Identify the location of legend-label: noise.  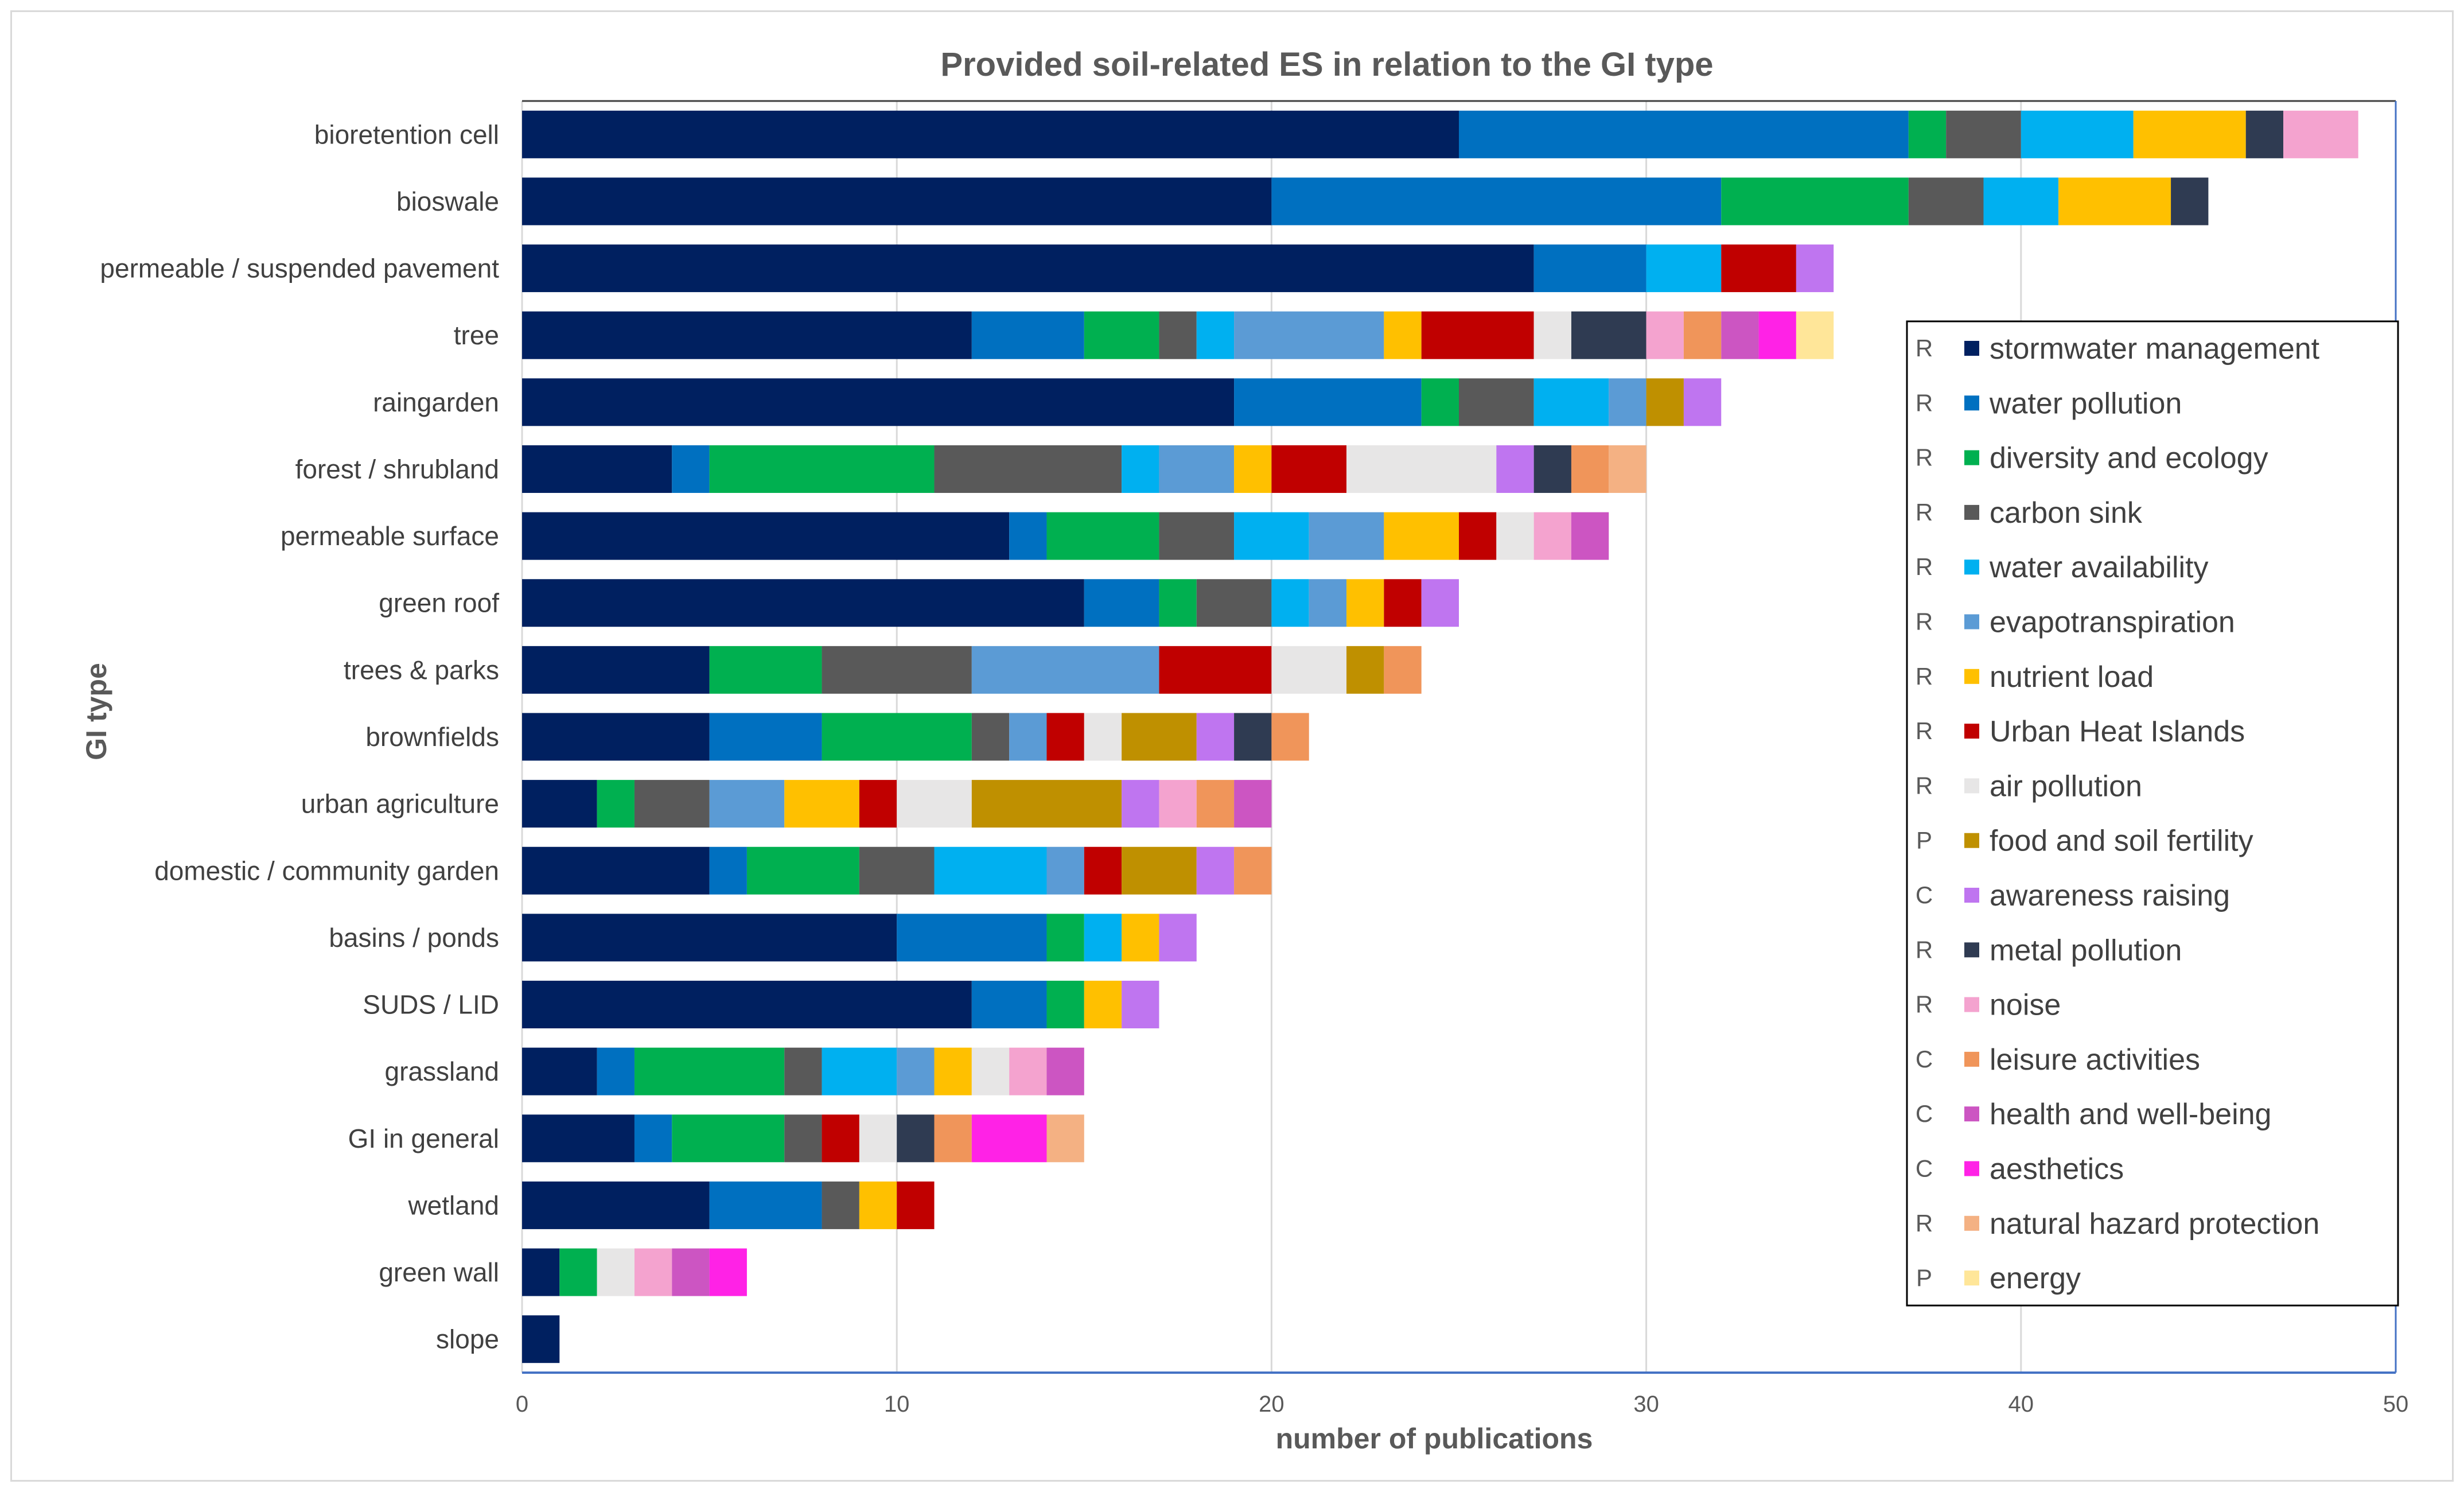
(2025, 1006).